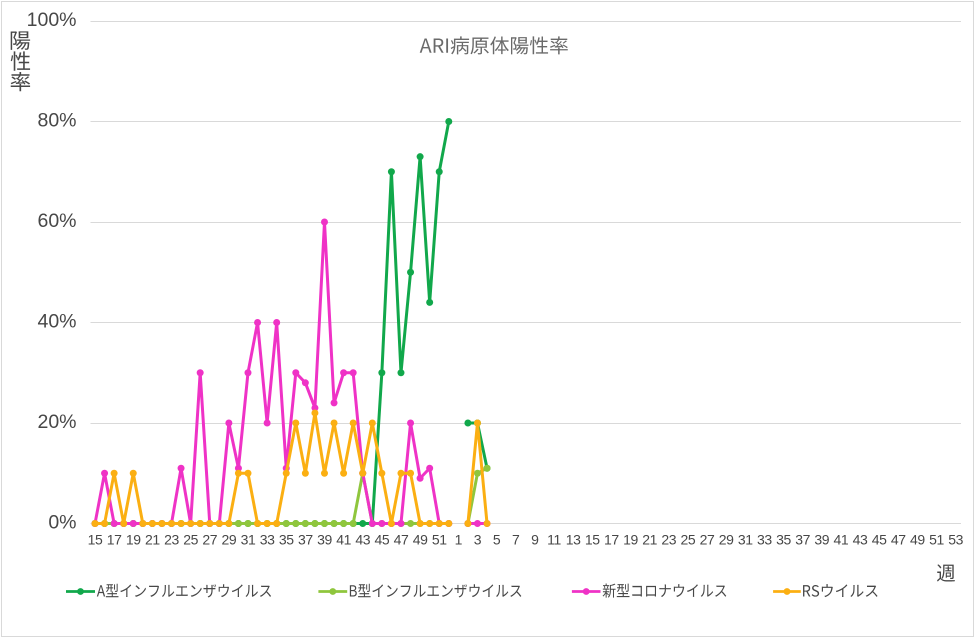 Image resolution: width=976 pixels, height=638 pixels. What do you see at coordinates (955, 540) in the screenshot?
I see `svg-text: 53` at bounding box center [955, 540].